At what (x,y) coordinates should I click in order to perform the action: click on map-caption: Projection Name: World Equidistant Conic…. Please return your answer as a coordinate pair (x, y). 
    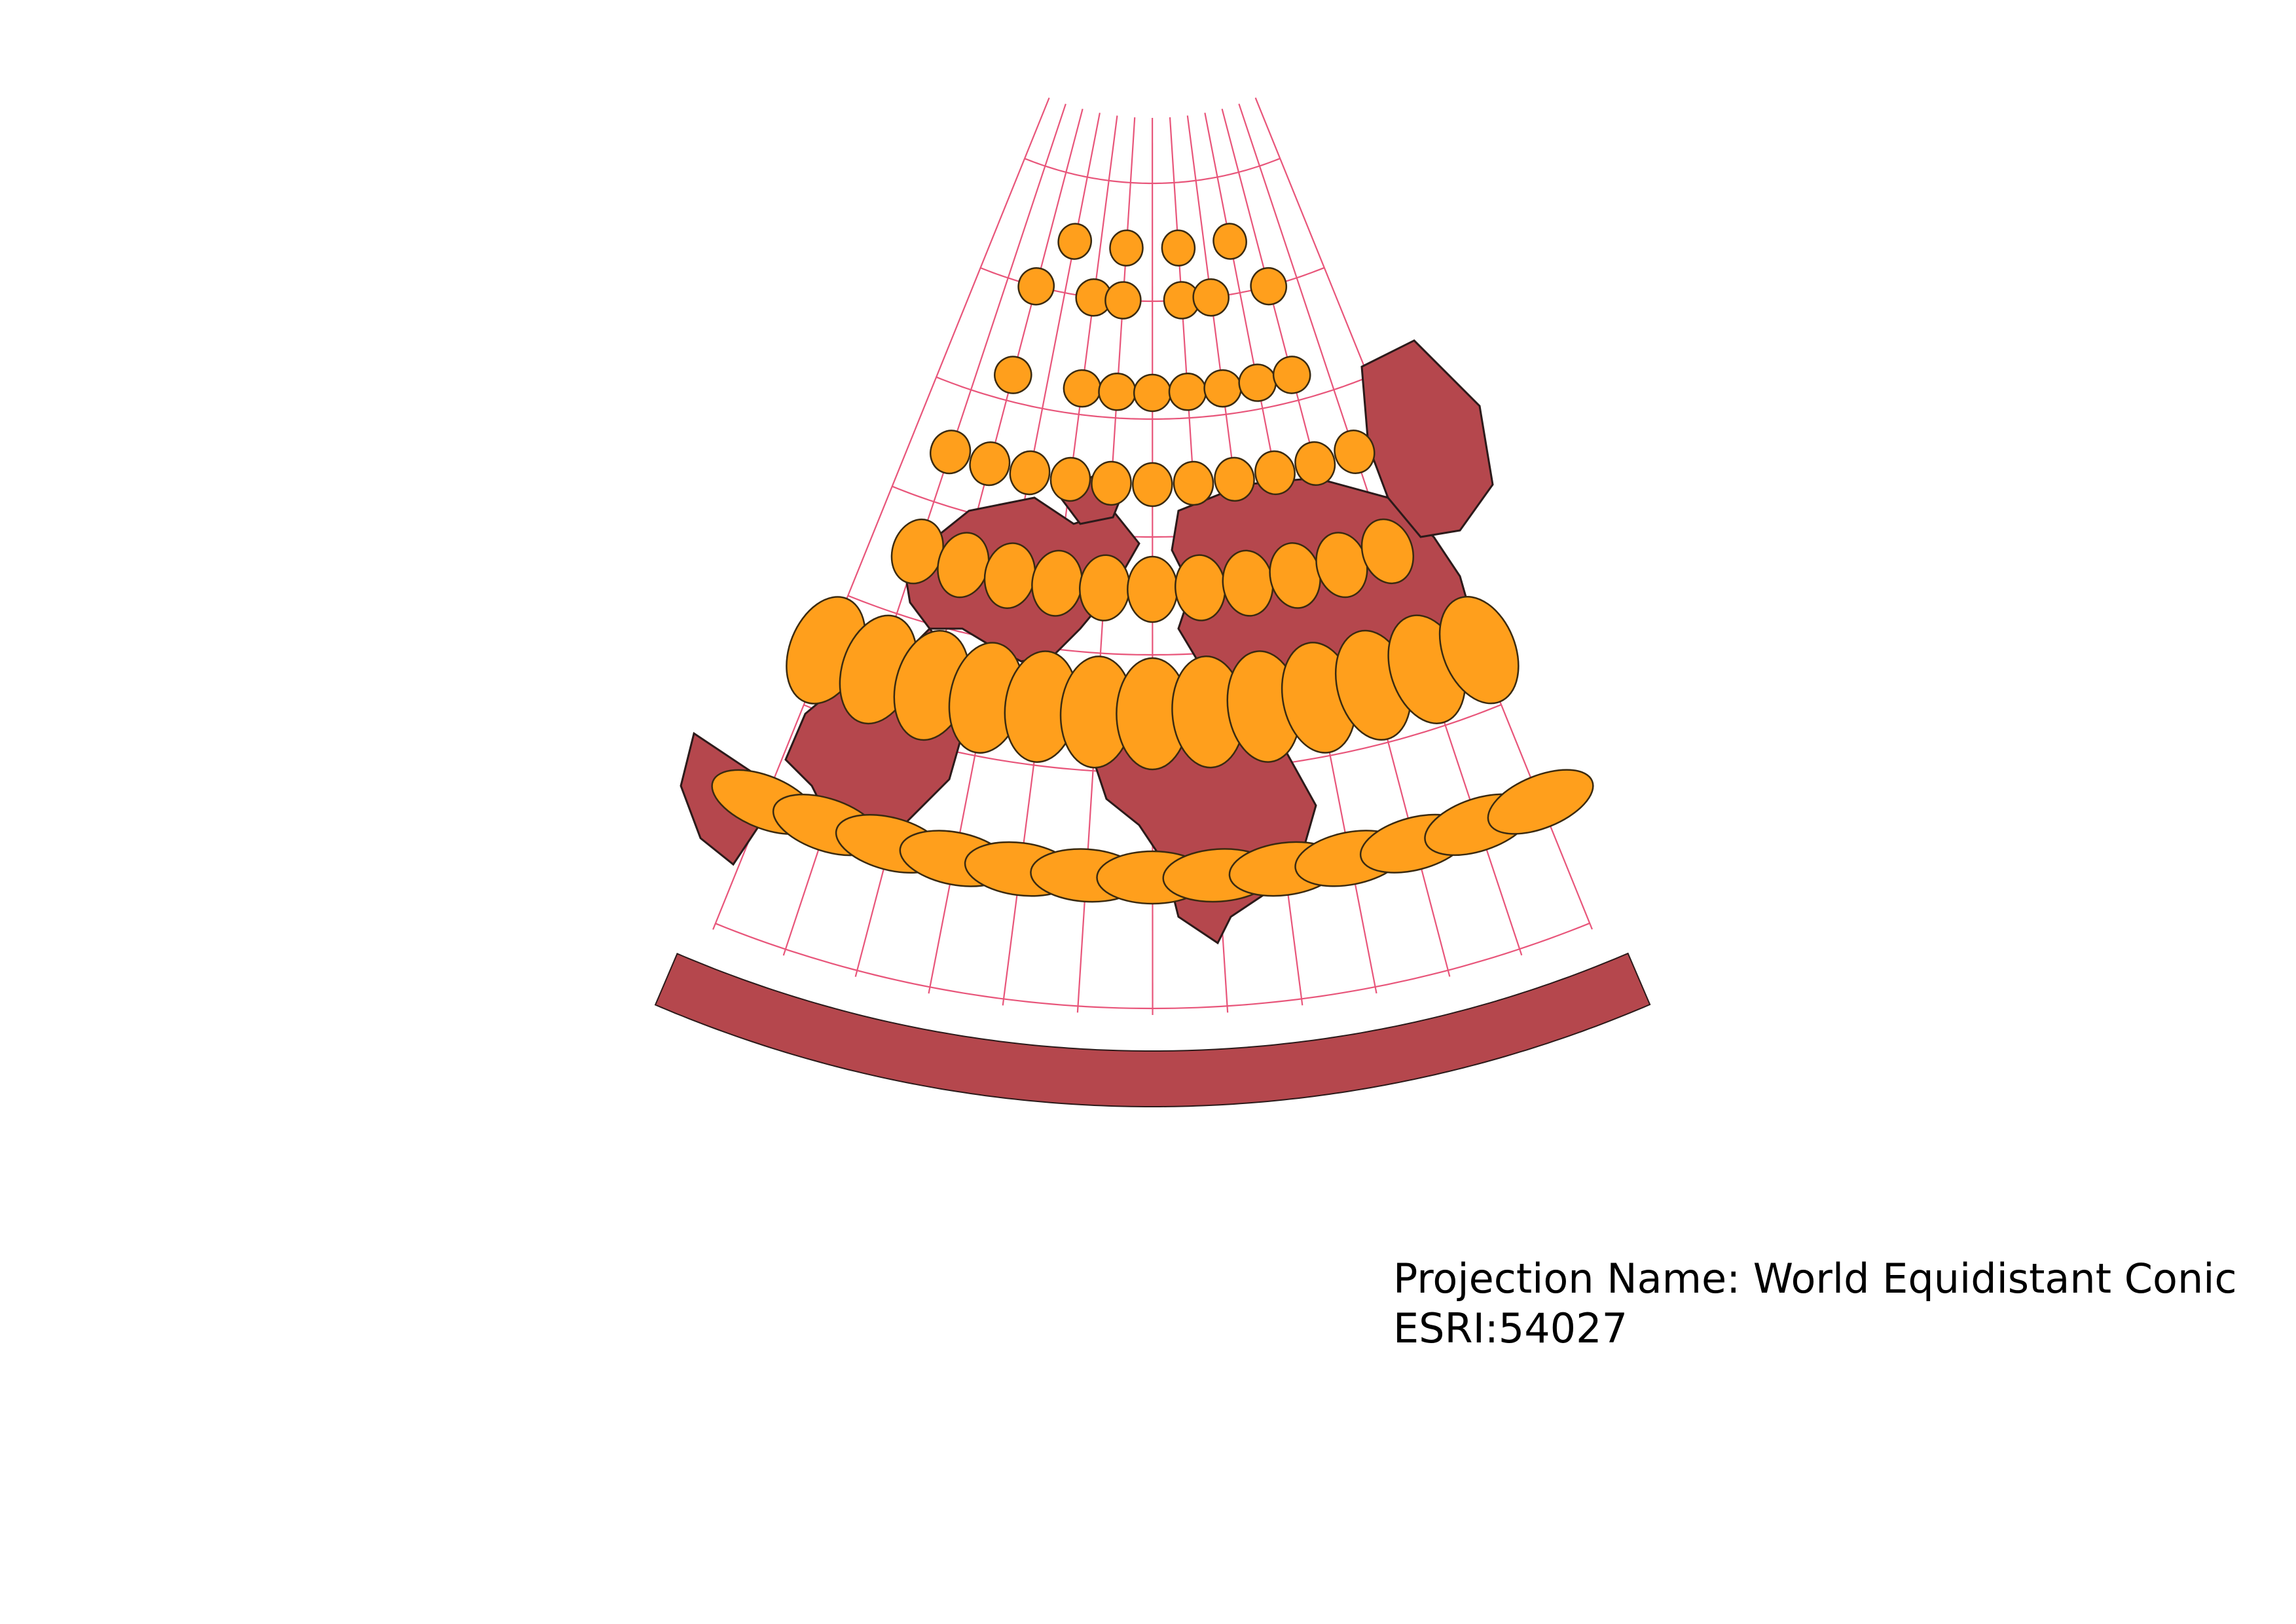
    Looking at the image, I should click on (1815, 1303).